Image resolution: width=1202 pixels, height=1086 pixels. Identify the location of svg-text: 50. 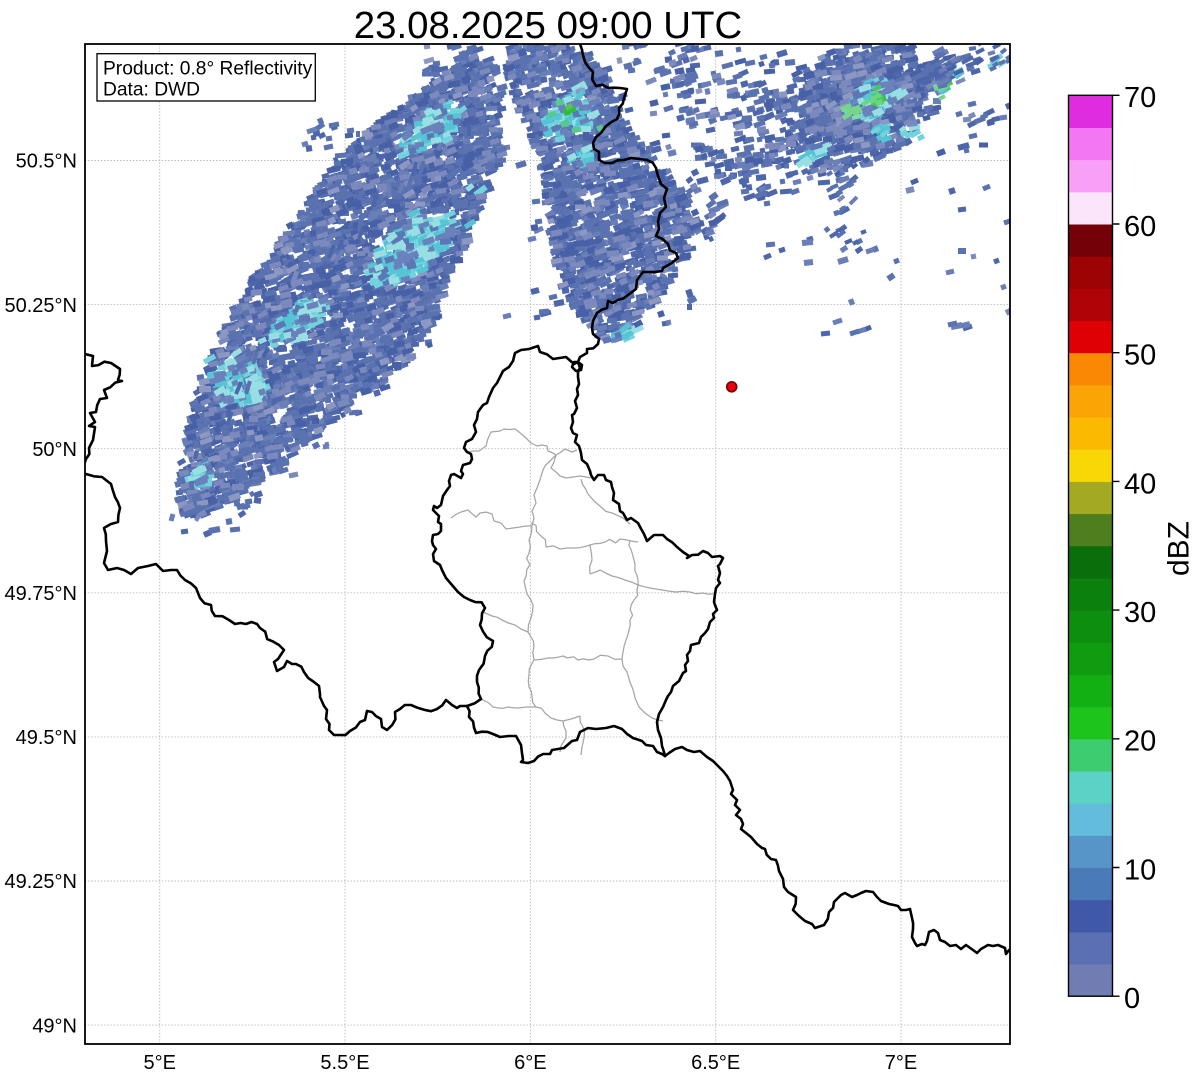
(1140, 356).